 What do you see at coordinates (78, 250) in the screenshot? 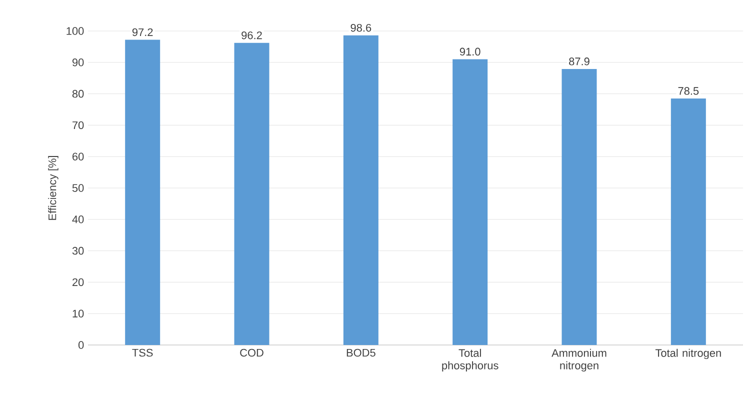
I see `y-tick-label: 30` at bounding box center [78, 250].